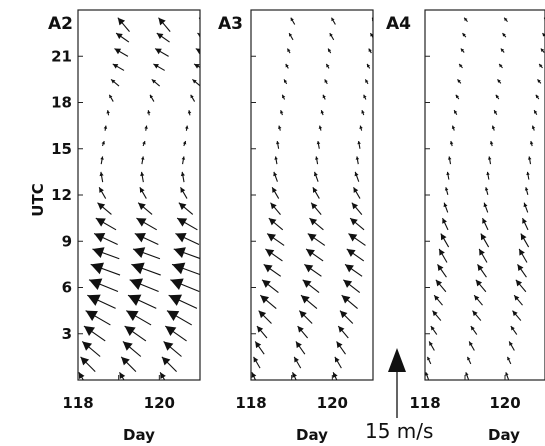 This screenshot has height=446, width=545. Describe the element at coordinates (61, 195) in the screenshot. I see `y-tick-label: 12` at that location.